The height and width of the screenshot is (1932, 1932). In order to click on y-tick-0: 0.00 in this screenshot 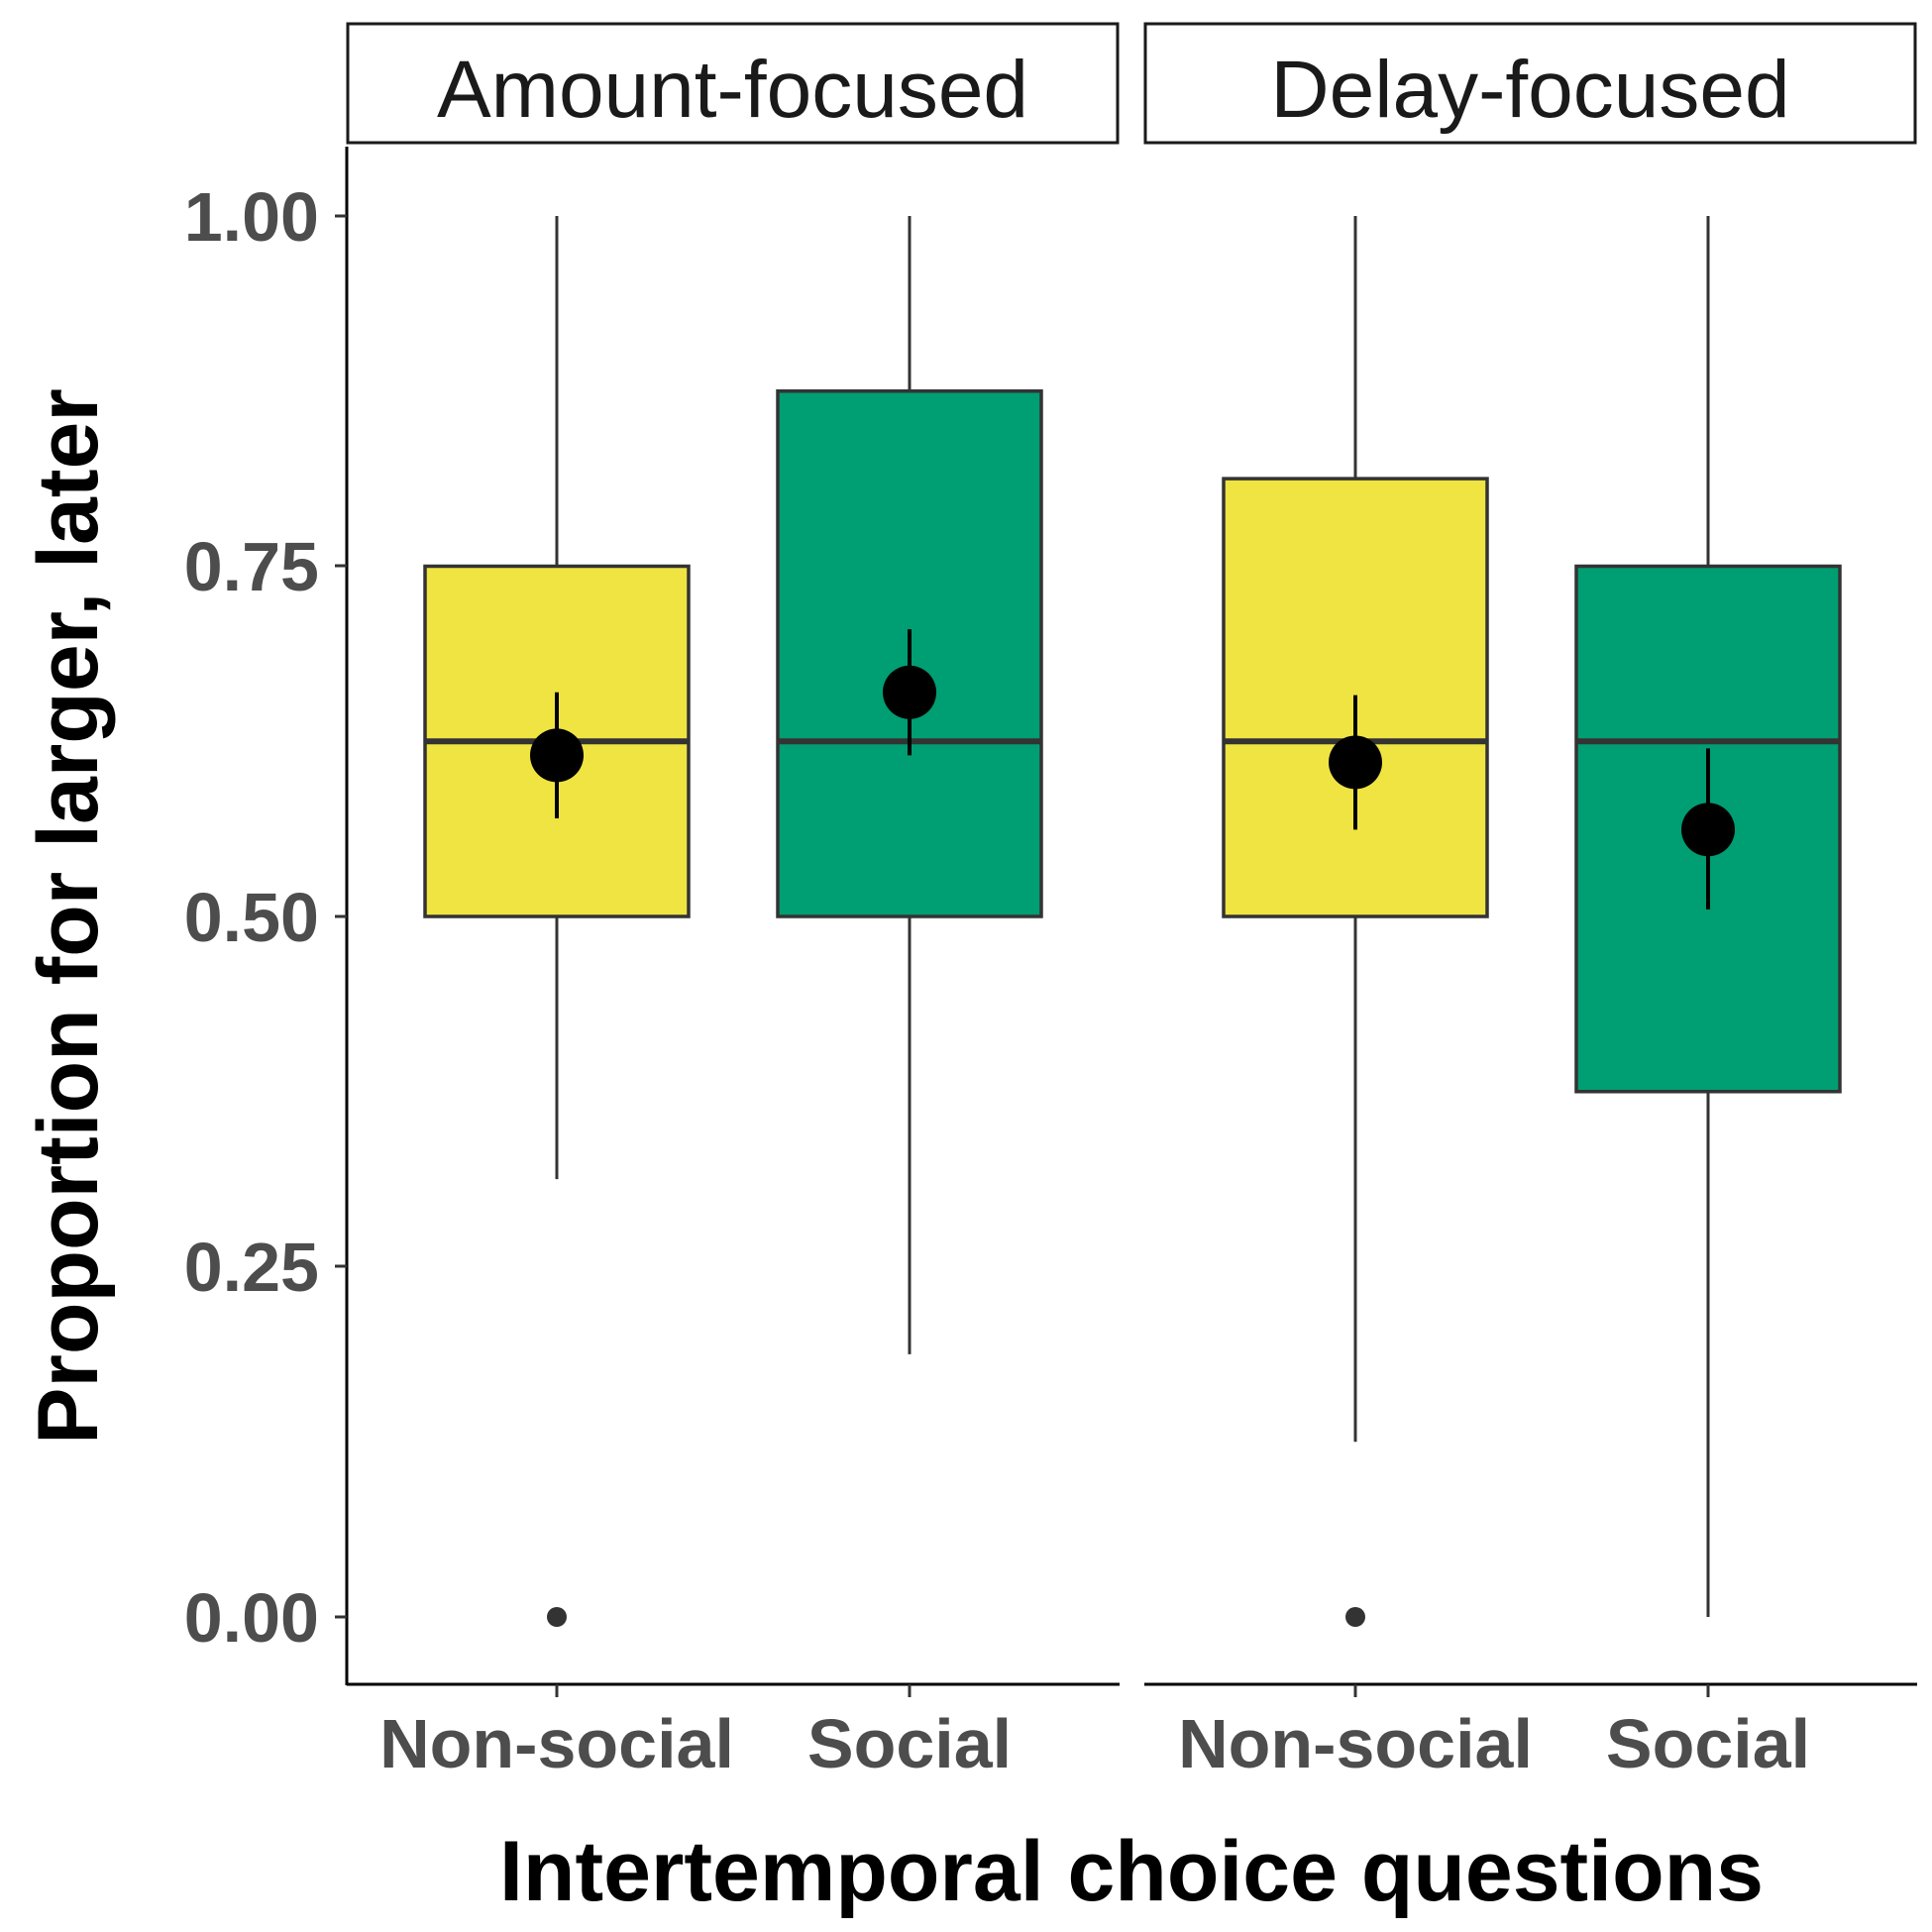, I will do `click(265, 1618)`.